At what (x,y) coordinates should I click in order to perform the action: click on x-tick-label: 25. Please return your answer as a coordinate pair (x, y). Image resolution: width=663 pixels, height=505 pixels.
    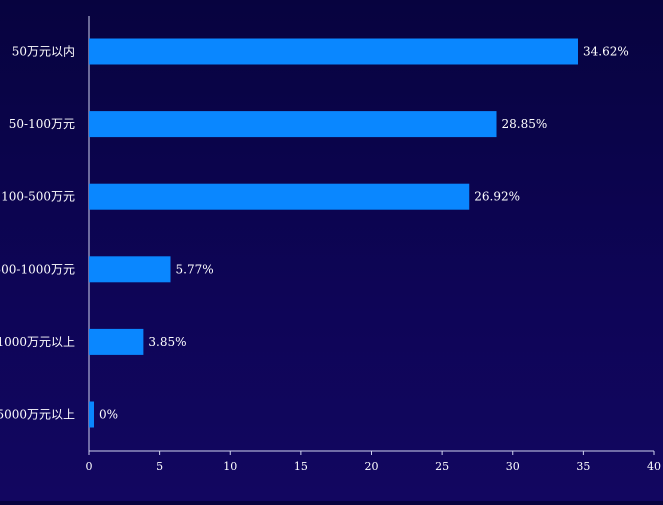
    Looking at the image, I should click on (442, 466).